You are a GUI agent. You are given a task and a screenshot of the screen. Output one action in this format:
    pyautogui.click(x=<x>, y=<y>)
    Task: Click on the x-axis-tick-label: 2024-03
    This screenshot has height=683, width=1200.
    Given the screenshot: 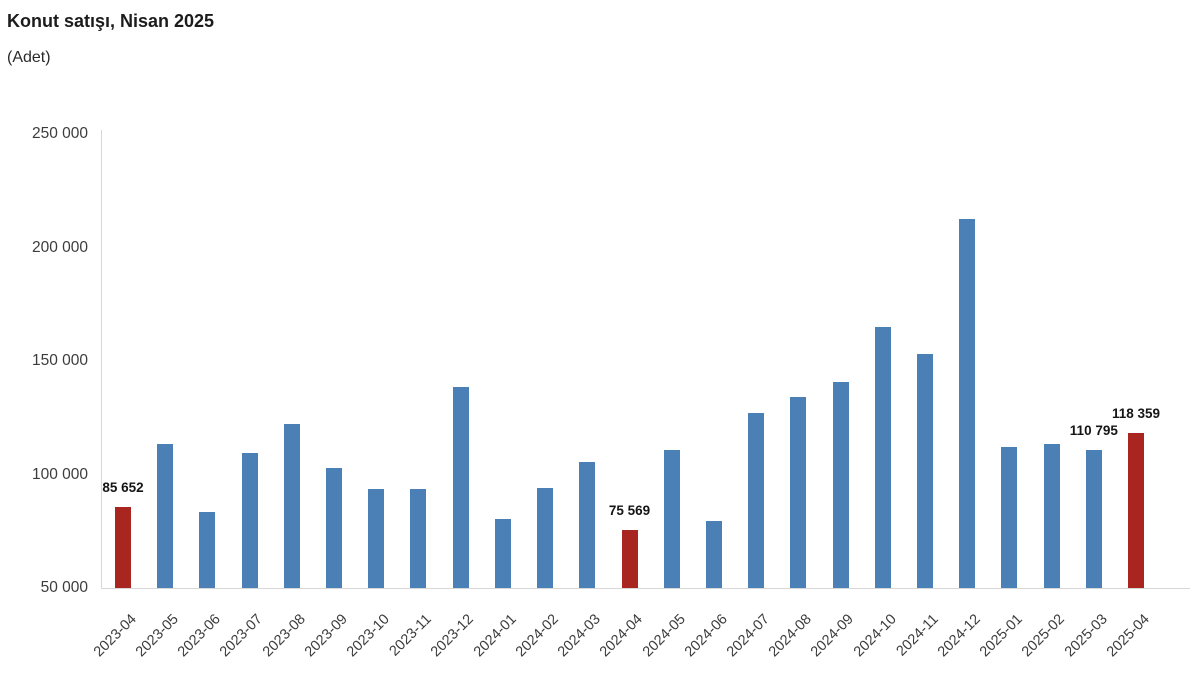 What is the action you would take?
    pyautogui.click(x=579, y=636)
    